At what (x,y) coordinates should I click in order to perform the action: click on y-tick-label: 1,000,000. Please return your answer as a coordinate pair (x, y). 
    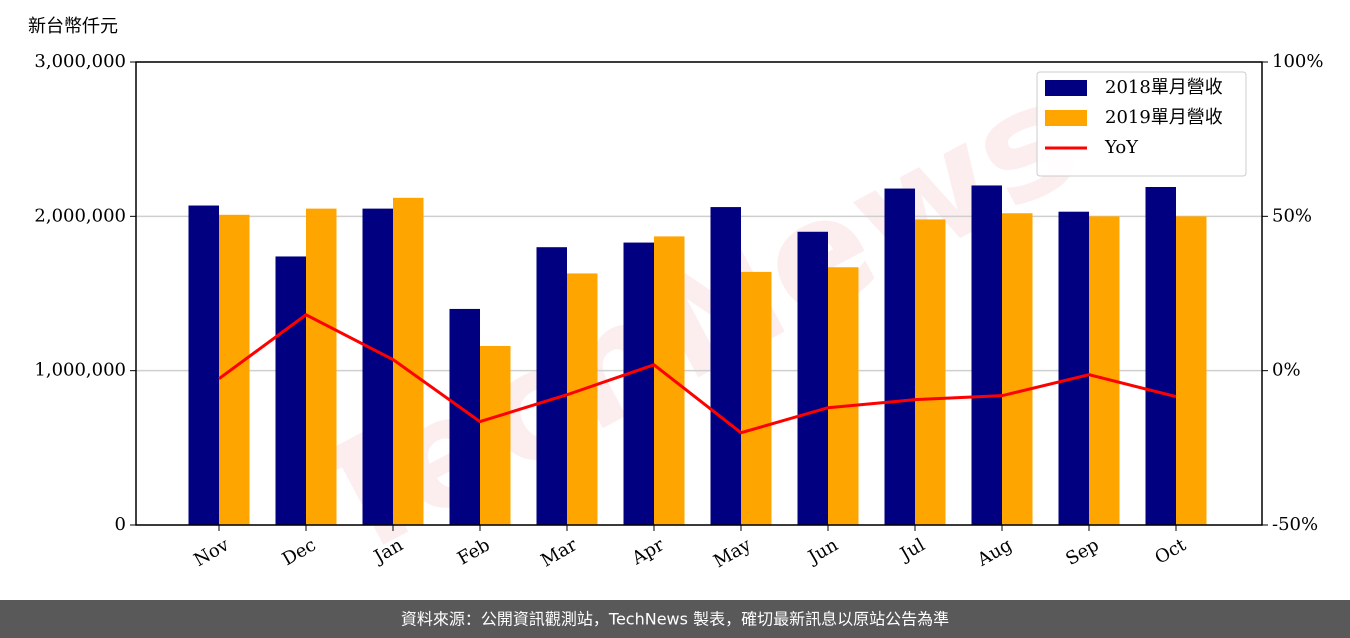
    Looking at the image, I should click on (80, 370).